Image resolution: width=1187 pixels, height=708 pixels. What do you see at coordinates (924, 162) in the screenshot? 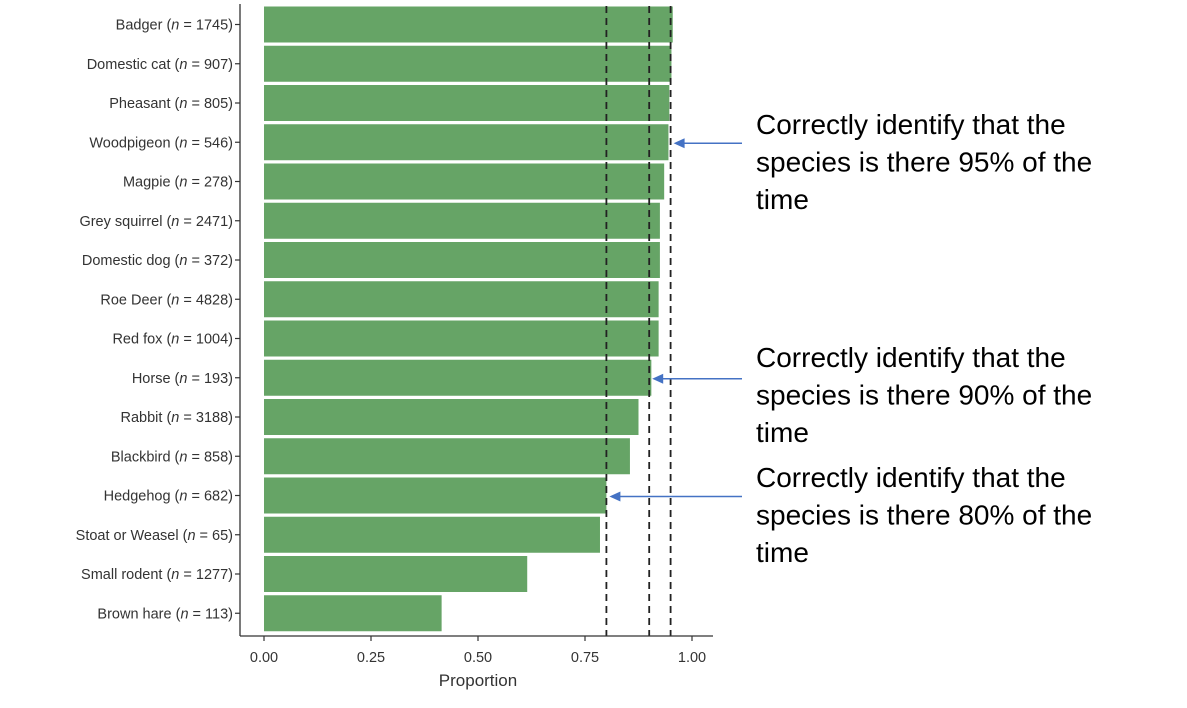
I see `annotation-text: species is there 95% of the` at bounding box center [924, 162].